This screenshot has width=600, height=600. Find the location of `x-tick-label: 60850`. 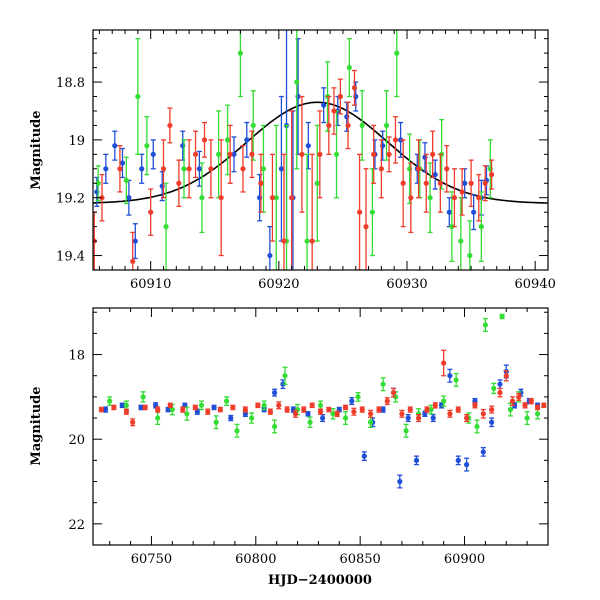

x-tick-label: 60850 is located at coordinates (359, 559).